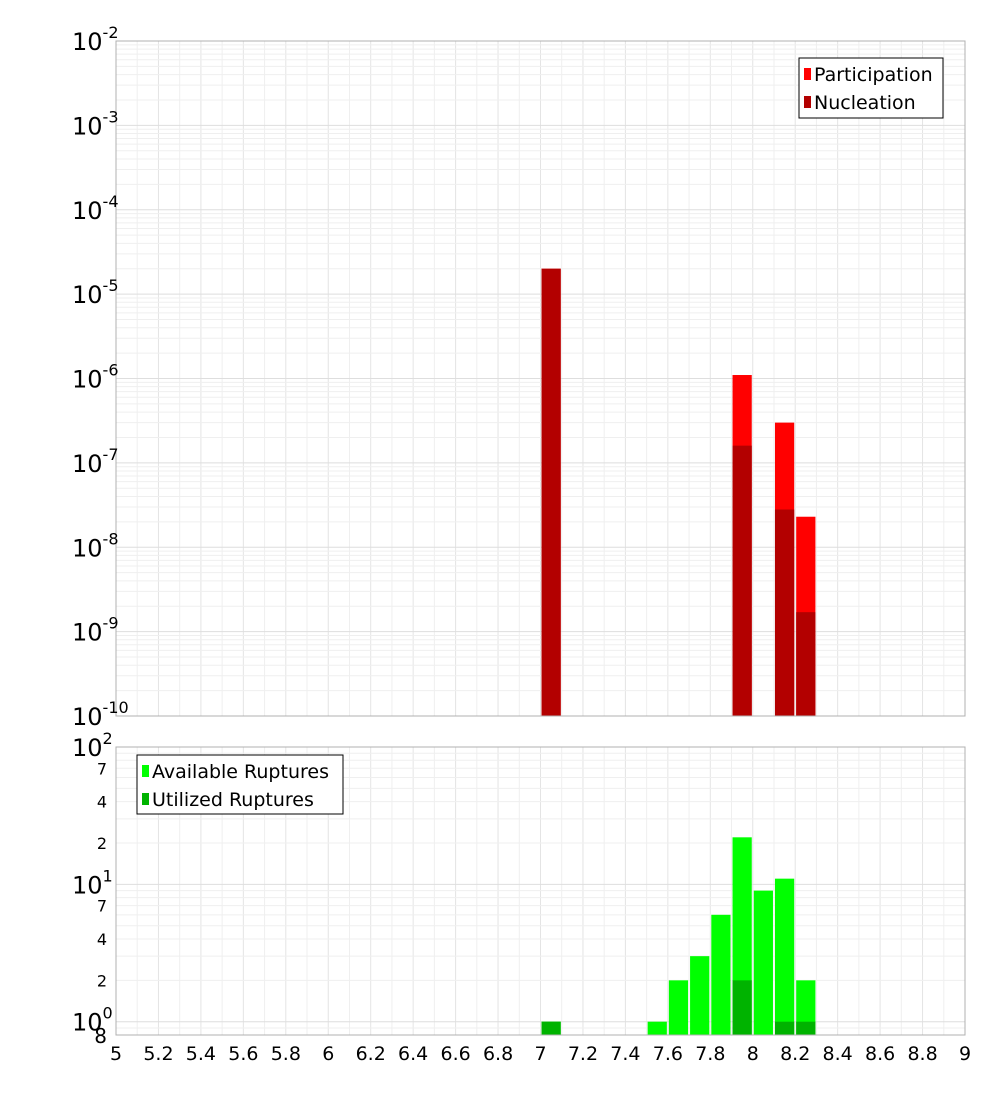 This screenshot has height=1100, width=1000. Describe the element at coordinates (111, 285) in the screenshot. I see `y-tick-exponent: -5` at that location.